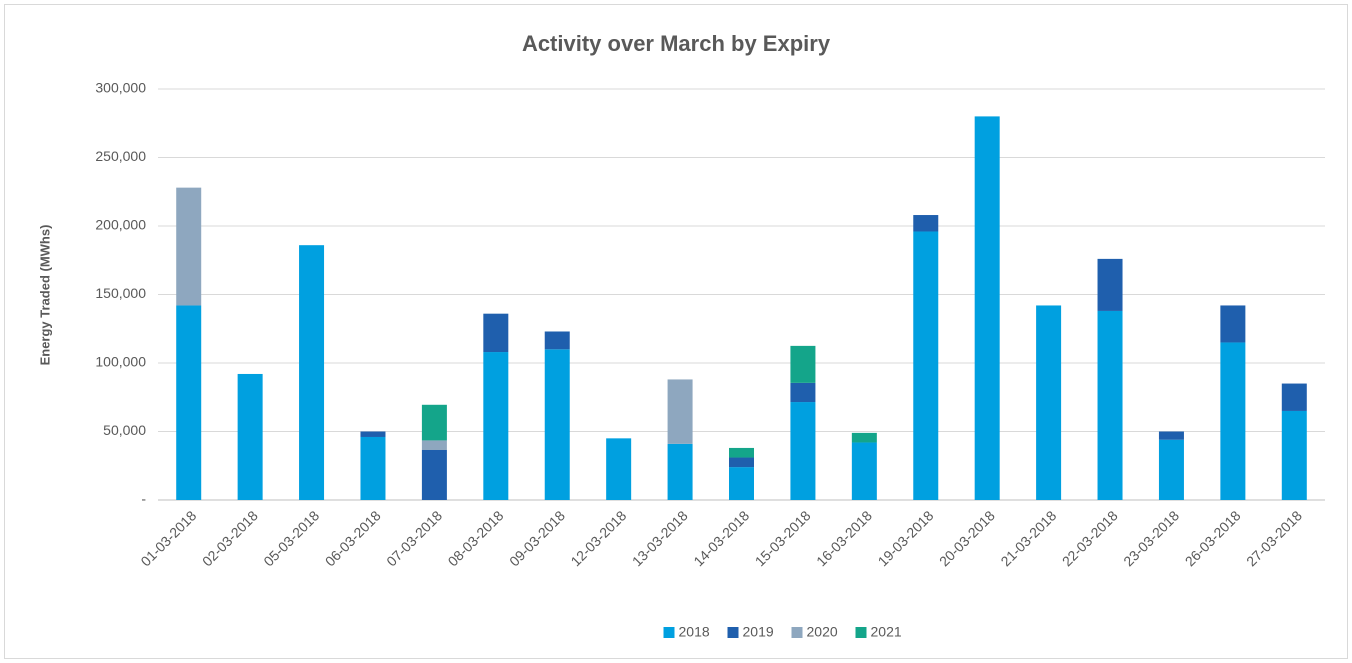  I want to click on legend-label: 2020, so click(822, 632).